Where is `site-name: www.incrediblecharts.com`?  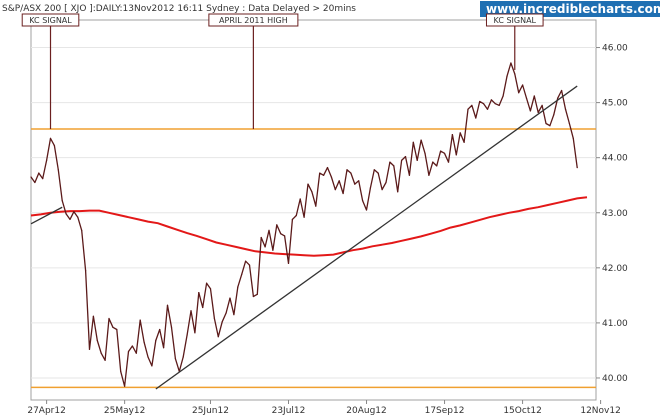
site-name: www.incrediblecharts.com is located at coordinates (573, 9).